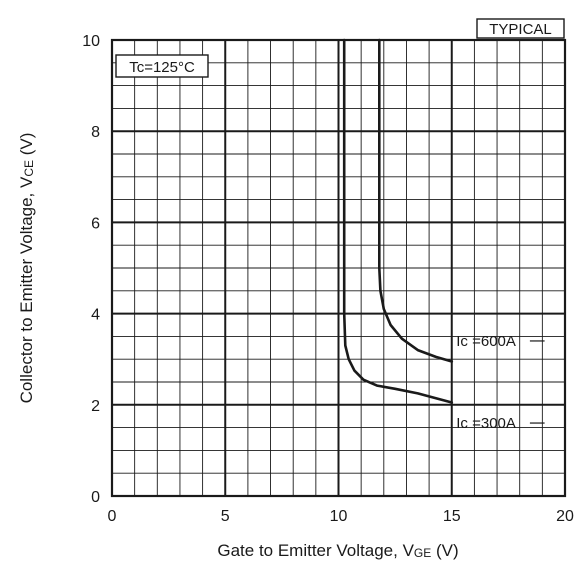 Image resolution: width=586 pixels, height=564 pixels. I want to click on typical-badge-box, so click(520, 28).